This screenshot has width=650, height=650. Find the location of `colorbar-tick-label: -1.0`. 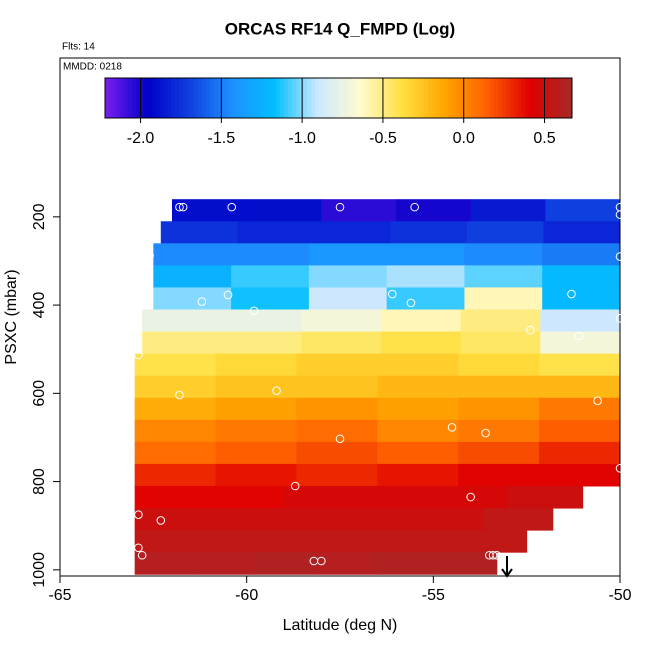

colorbar-tick-label: -1.0 is located at coordinates (302, 138).